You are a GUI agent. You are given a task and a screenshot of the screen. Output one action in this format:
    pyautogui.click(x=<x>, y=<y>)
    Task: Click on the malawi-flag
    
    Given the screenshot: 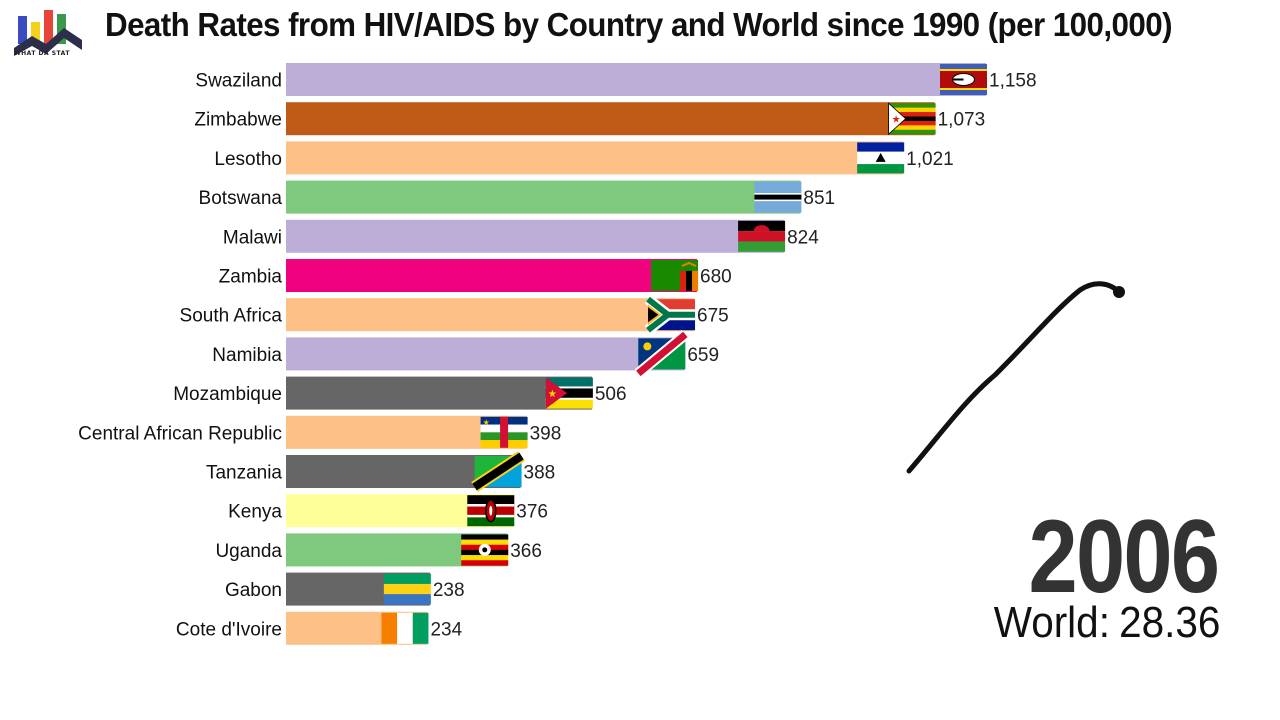 What is the action you would take?
    pyautogui.click(x=762, y=236)
    